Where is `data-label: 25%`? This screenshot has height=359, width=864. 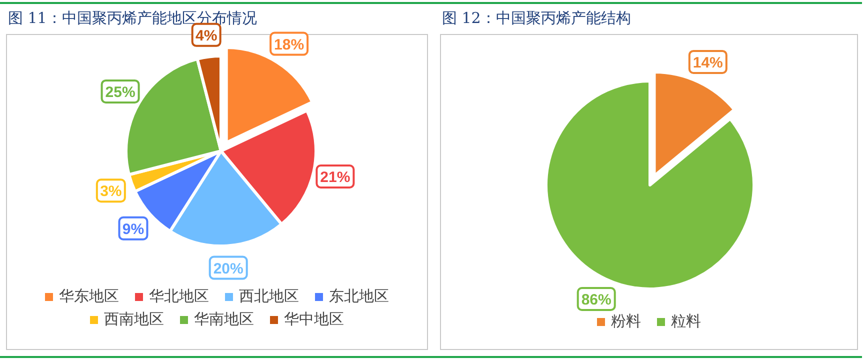 data-label: 25% is located at coordinates (120, 92).